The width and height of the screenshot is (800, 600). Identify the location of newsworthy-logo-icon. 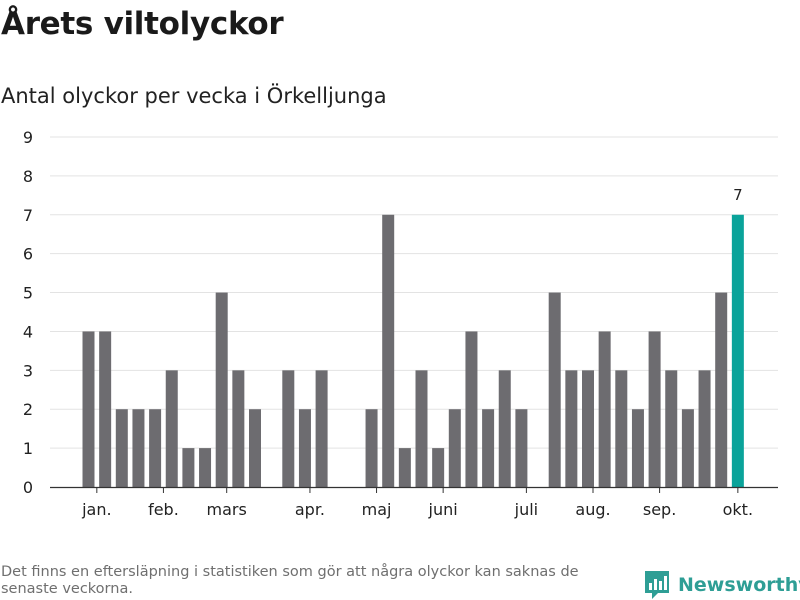
(657, 585).